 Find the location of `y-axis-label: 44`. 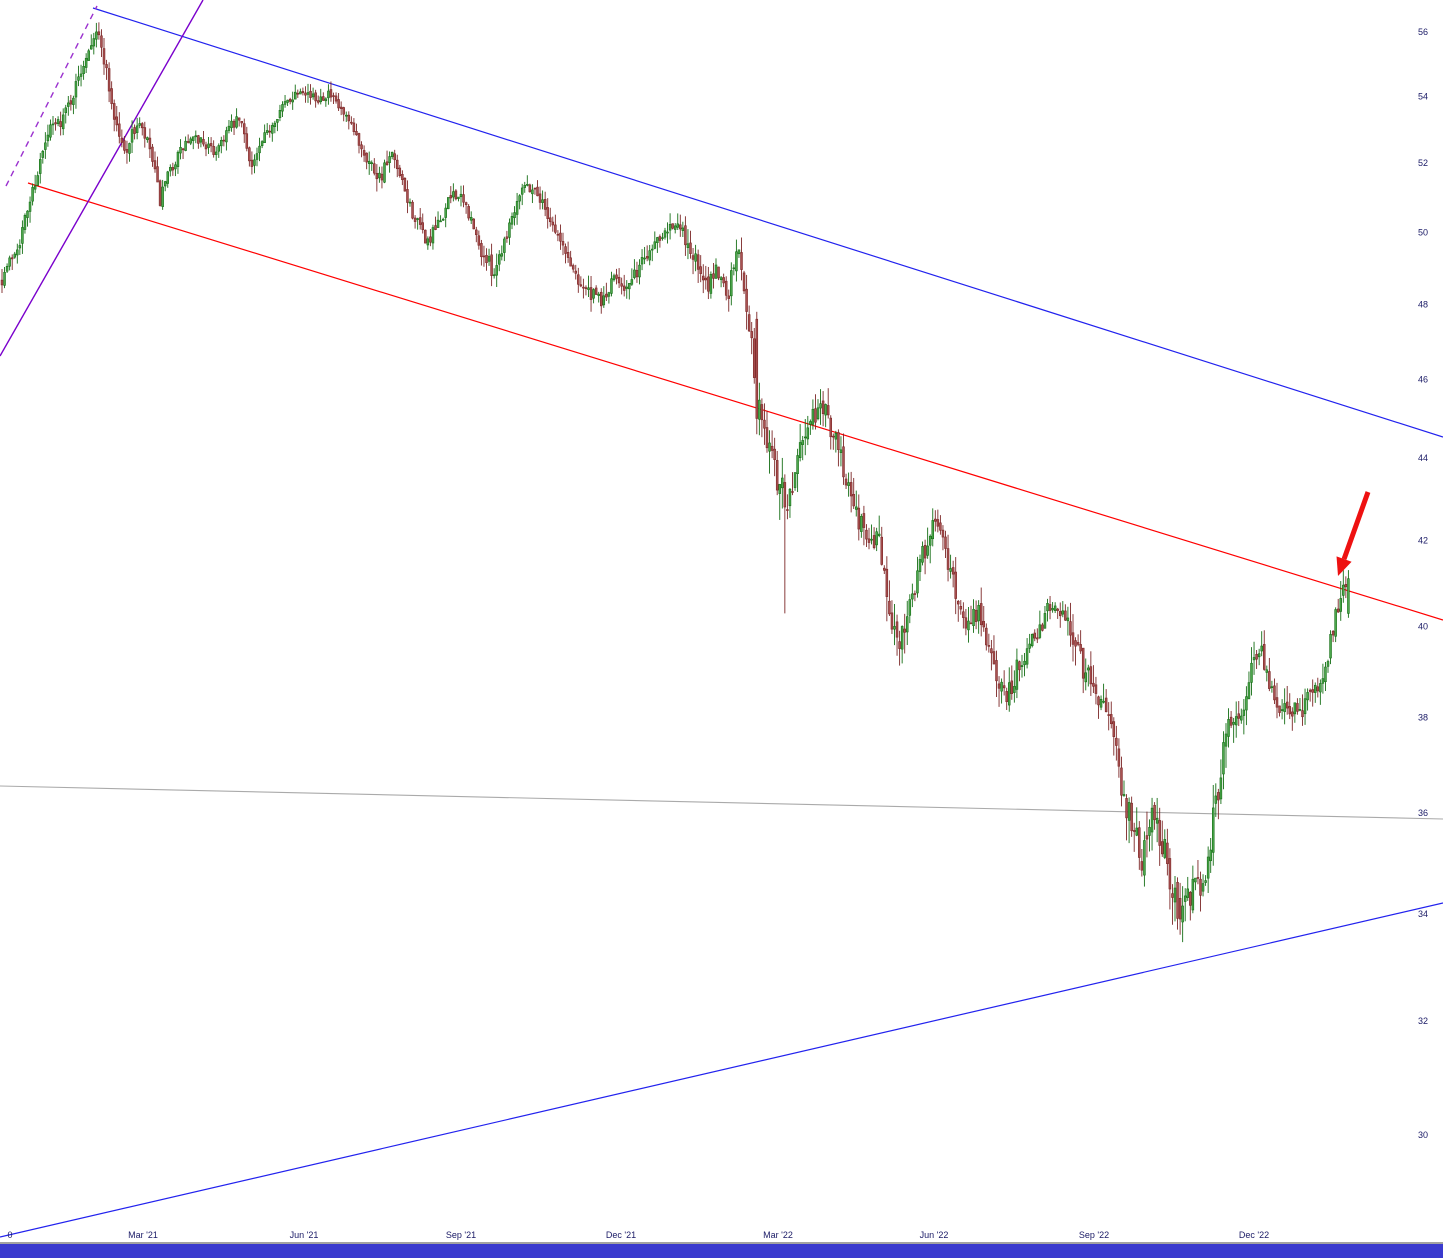

y-axis-label: 44 is located at coordinates (1423, 458).